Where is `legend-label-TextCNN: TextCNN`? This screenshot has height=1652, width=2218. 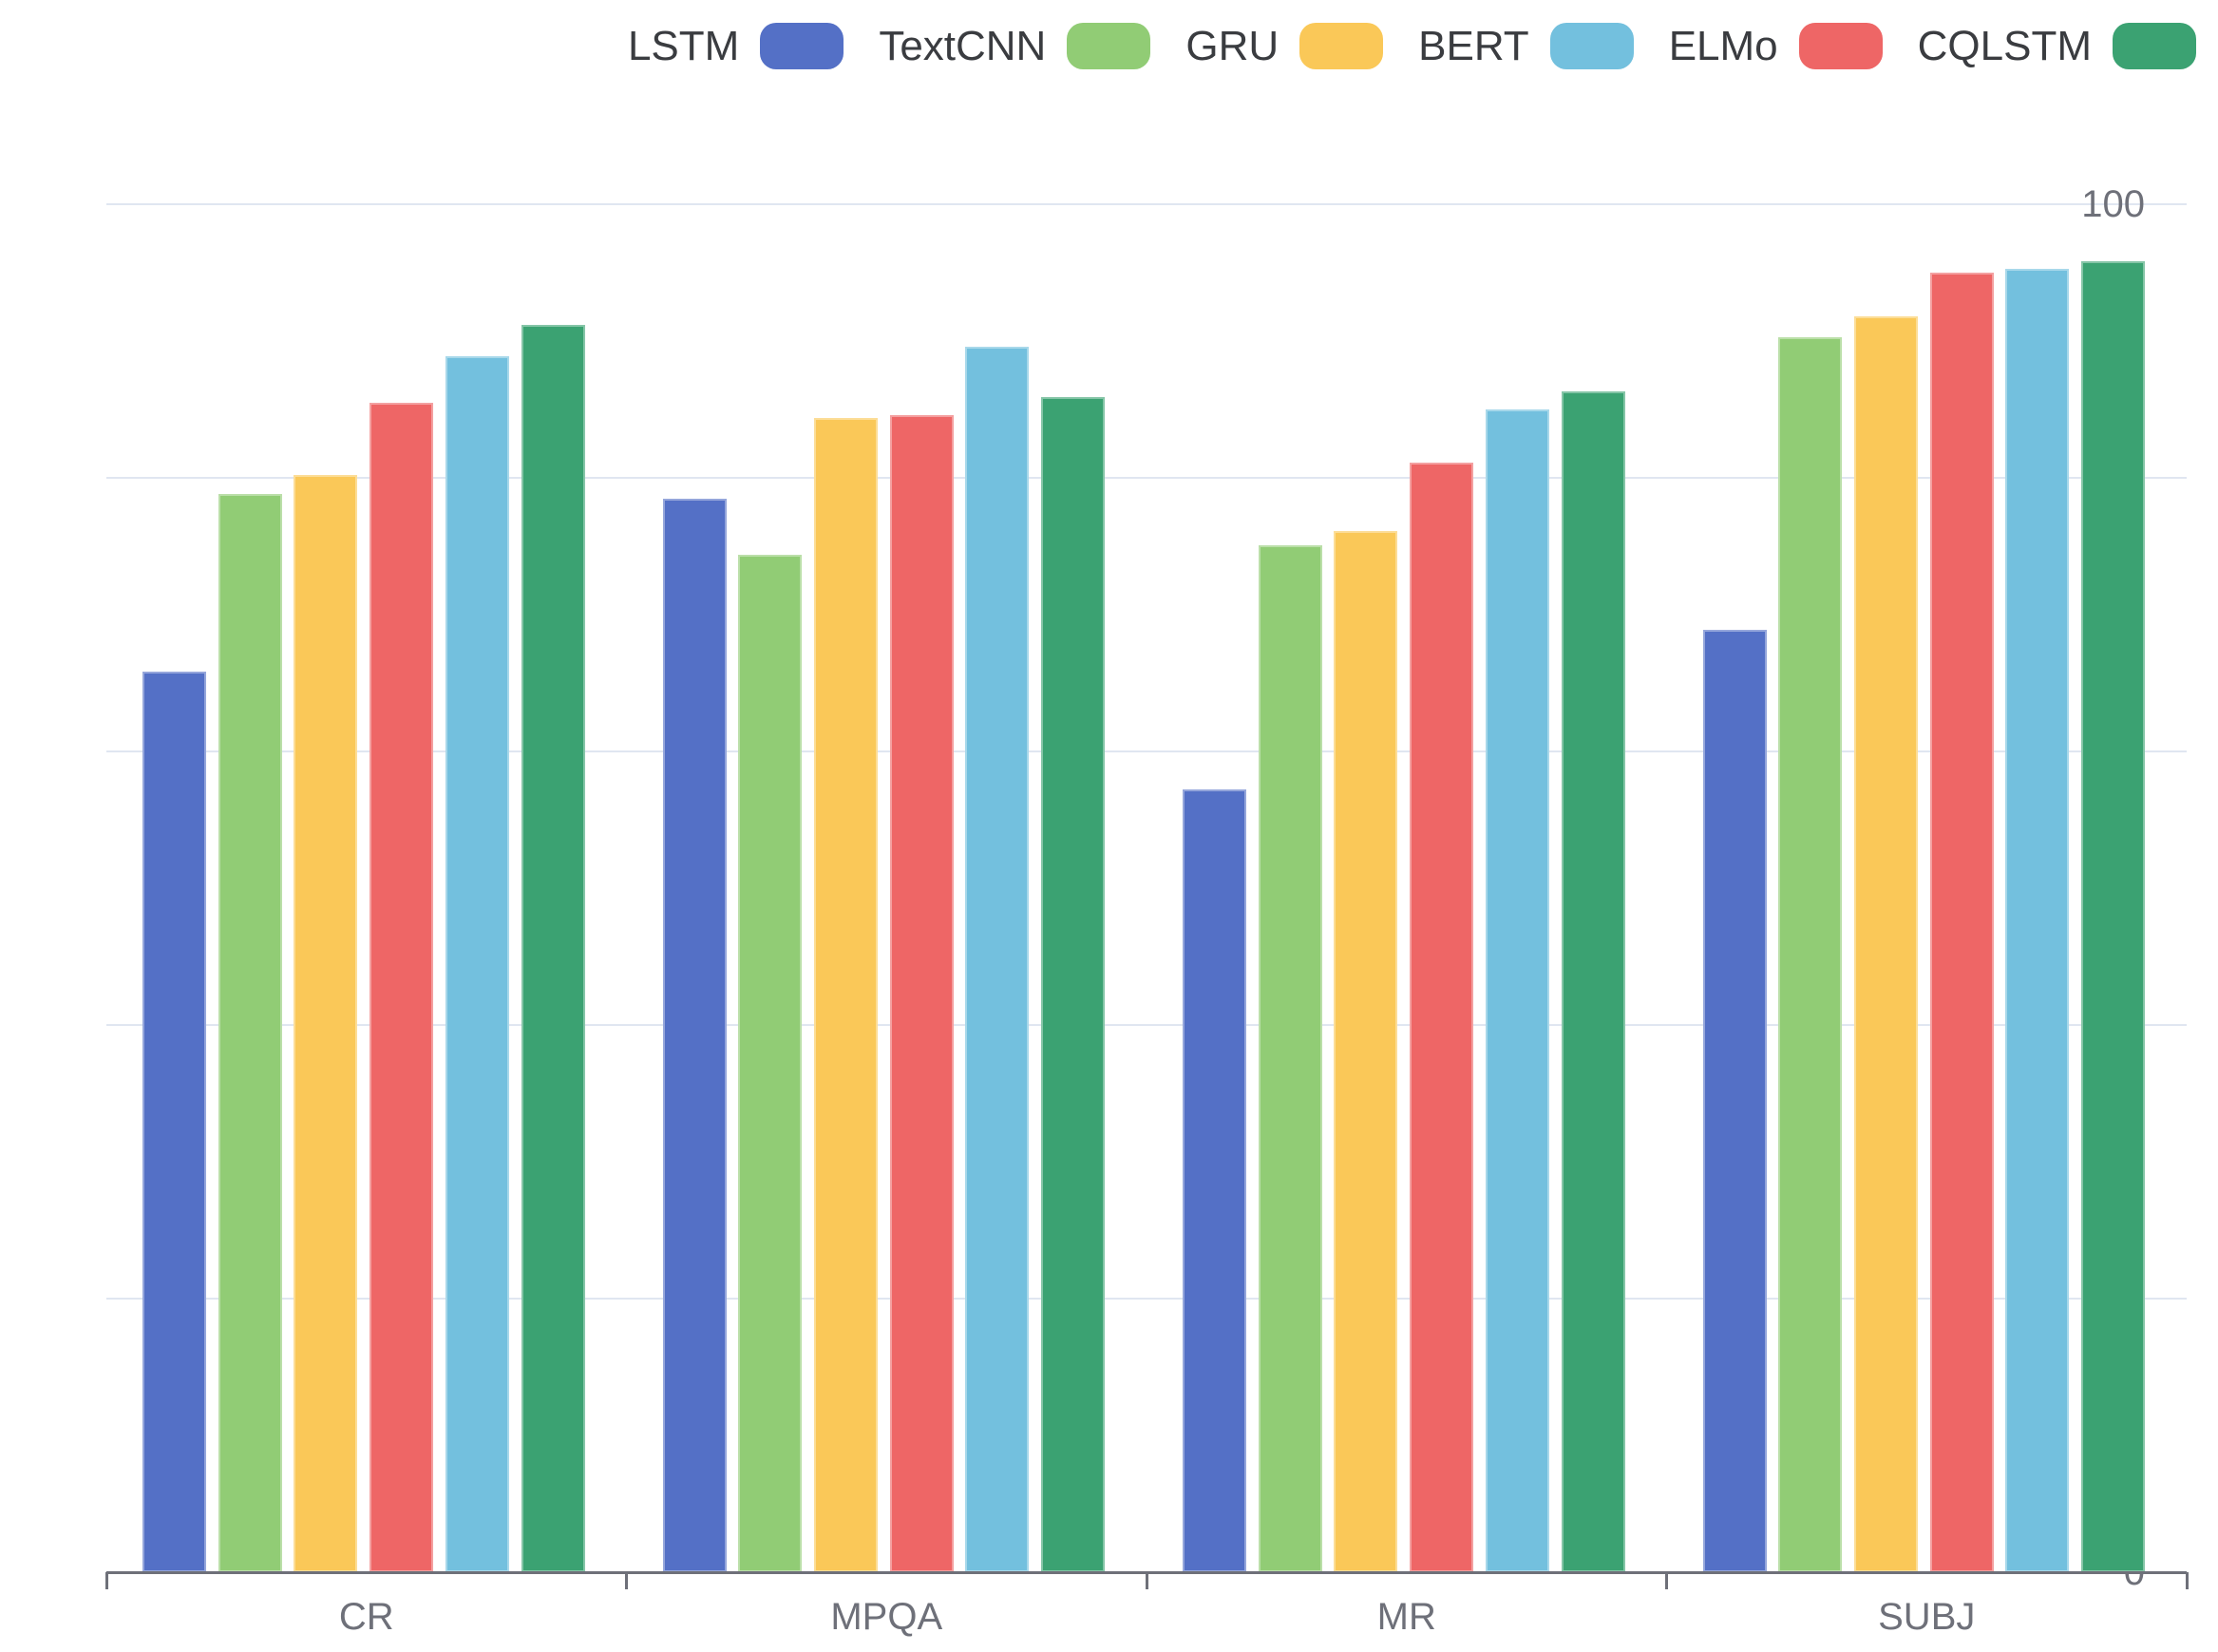
legend-label-TextCNN: TextCNN is located at coordinates (963, 46).